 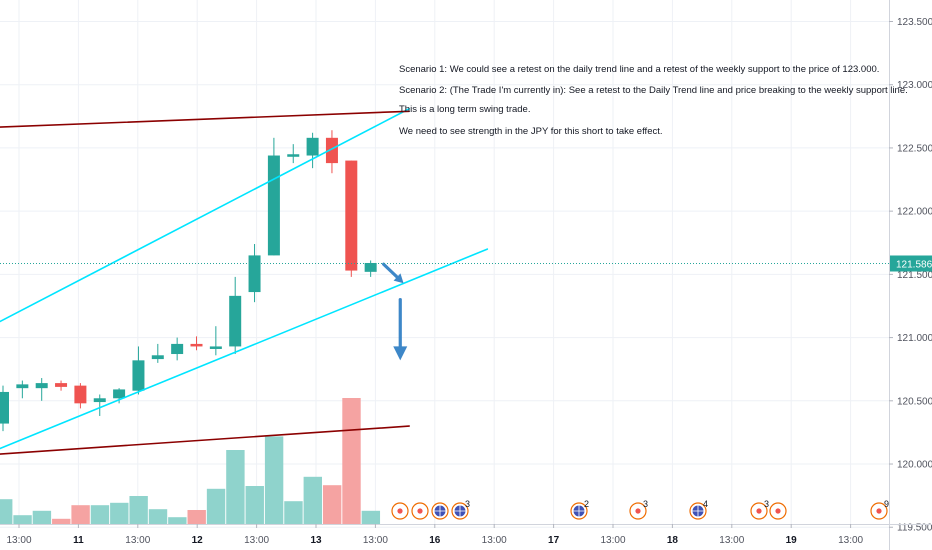 I want to click on price-tick-label: 119.500, so click(x=914, y=528).